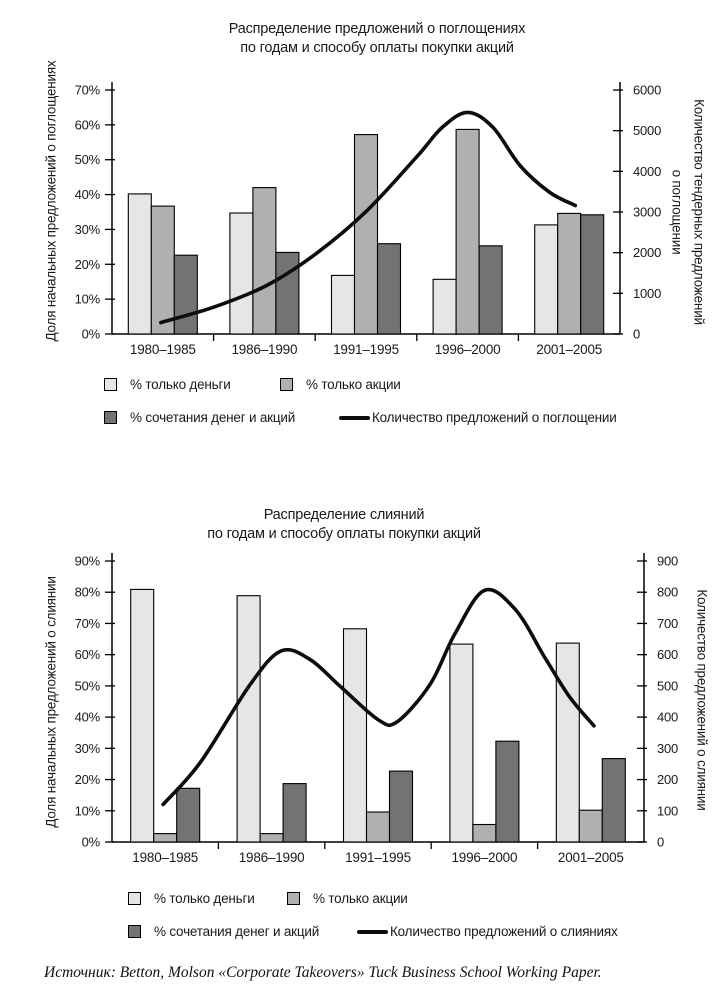 This screenshot has width=724, height=1002. What do you see at coordinates (344, 515) in the screenshot?
I see `mergers-title-line1: Распределение слияний` at bounding box center [344, 515].